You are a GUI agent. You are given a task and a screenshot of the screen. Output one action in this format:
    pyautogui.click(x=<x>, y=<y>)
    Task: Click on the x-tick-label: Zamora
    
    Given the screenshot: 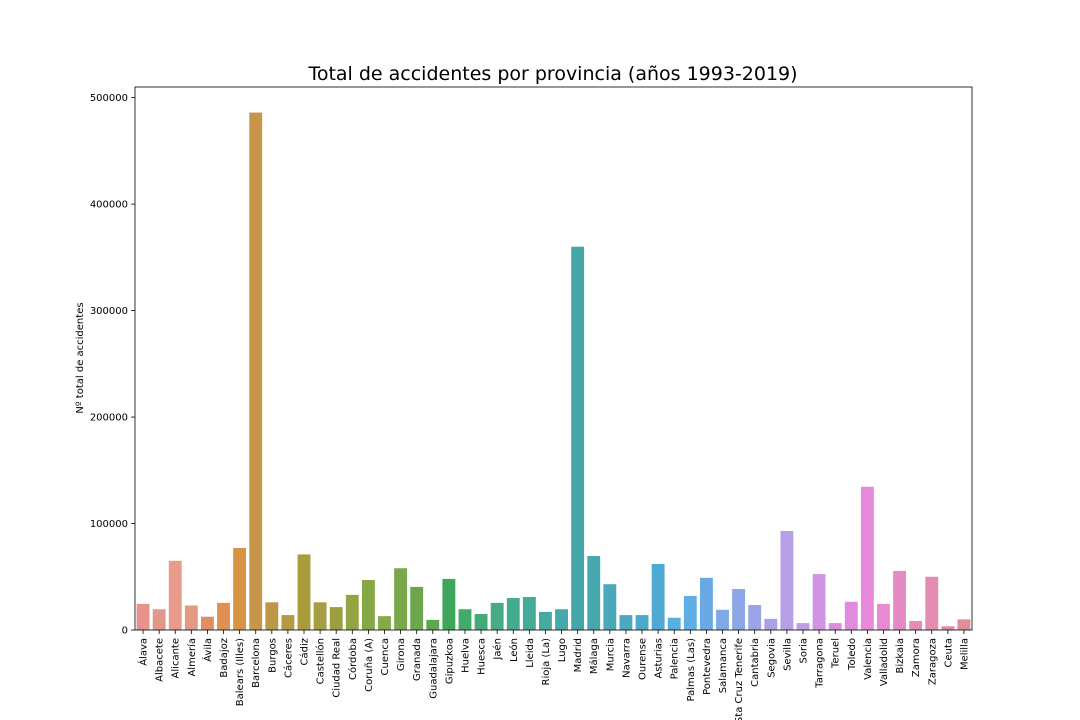 What is the action you would take?
    pyautogui.click(x=916, y=657)
    